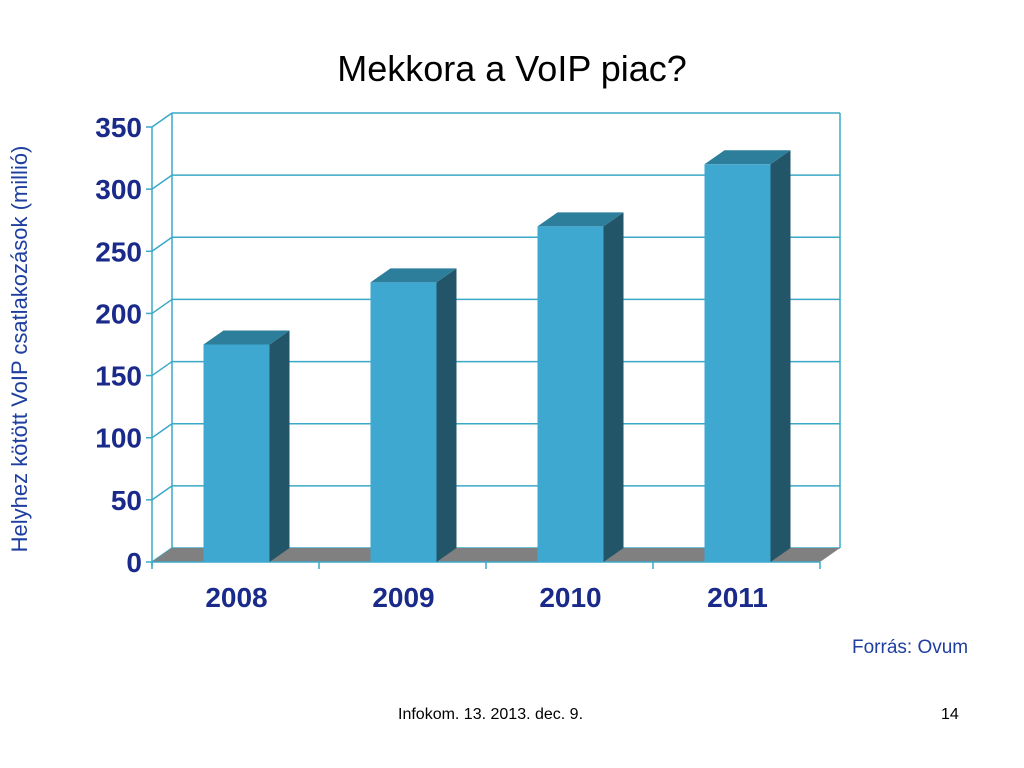 The height and width of the screenshot is (768, 1024). What do you see at coordinates (118, 345) in the screenshot?
I see `y-axis-ticks: 0 50 100 150 200 250 300 350` at bounding box center [118, 345].